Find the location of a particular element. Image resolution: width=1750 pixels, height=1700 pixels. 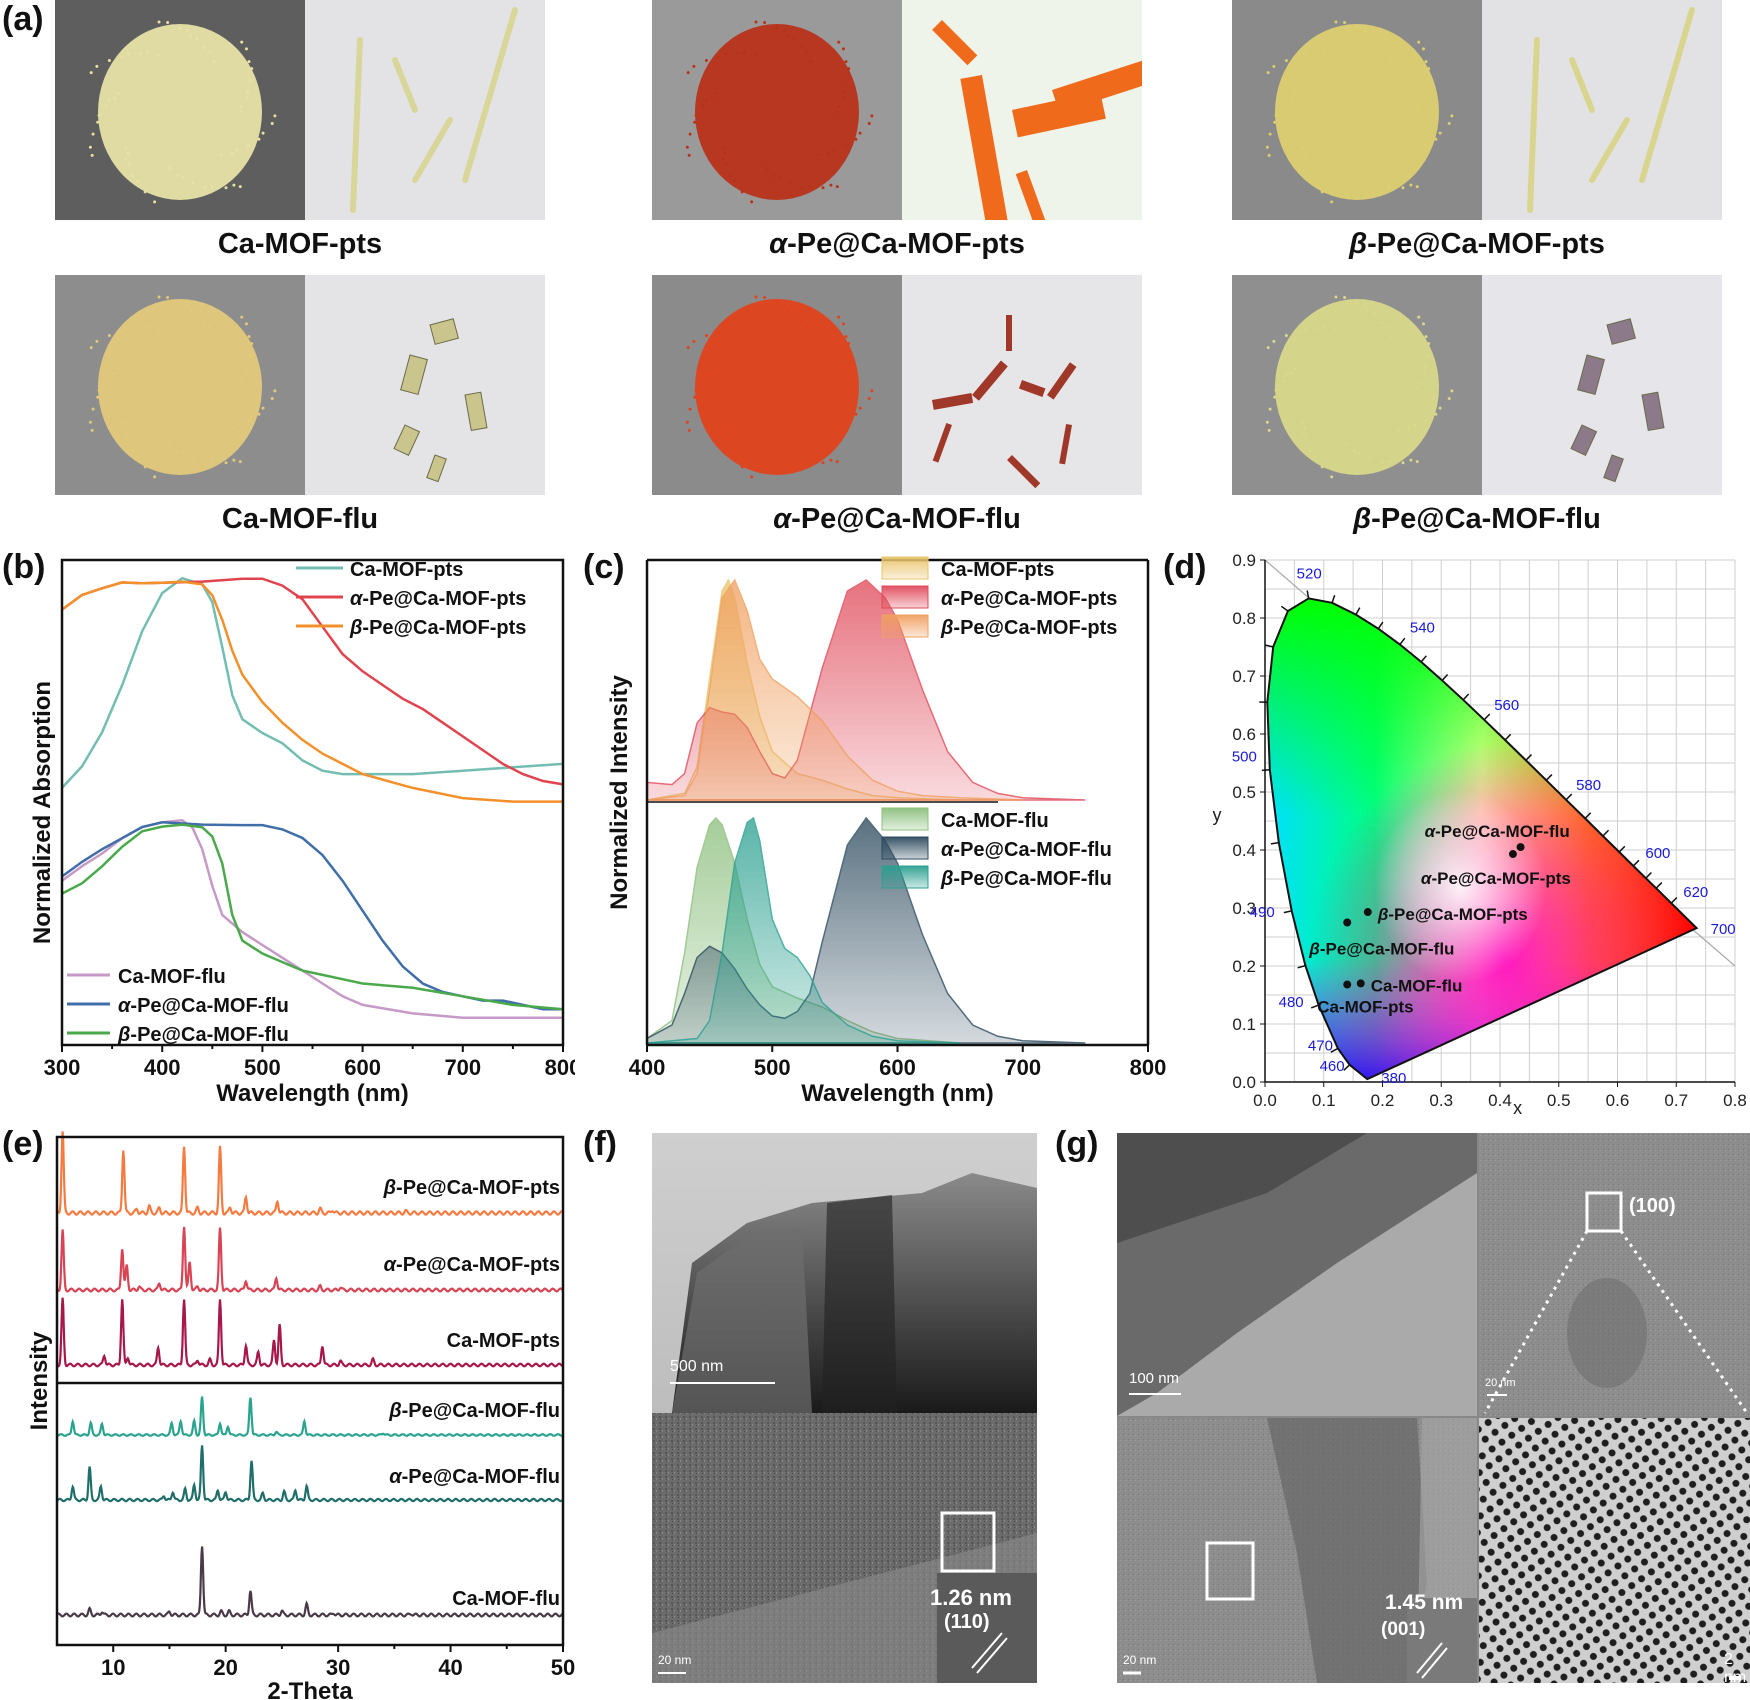

y-tick-label: 0.5 is located at coordinates (1244, 792).